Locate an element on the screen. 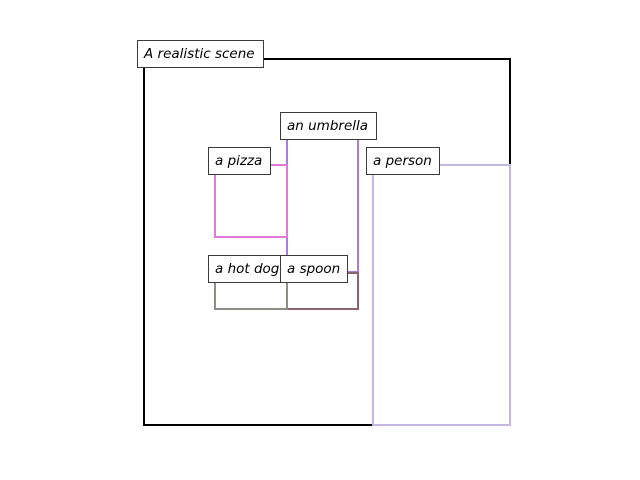 This screenshot has height=480, width=640. person-label: a person is located at coordinates (403, 161).